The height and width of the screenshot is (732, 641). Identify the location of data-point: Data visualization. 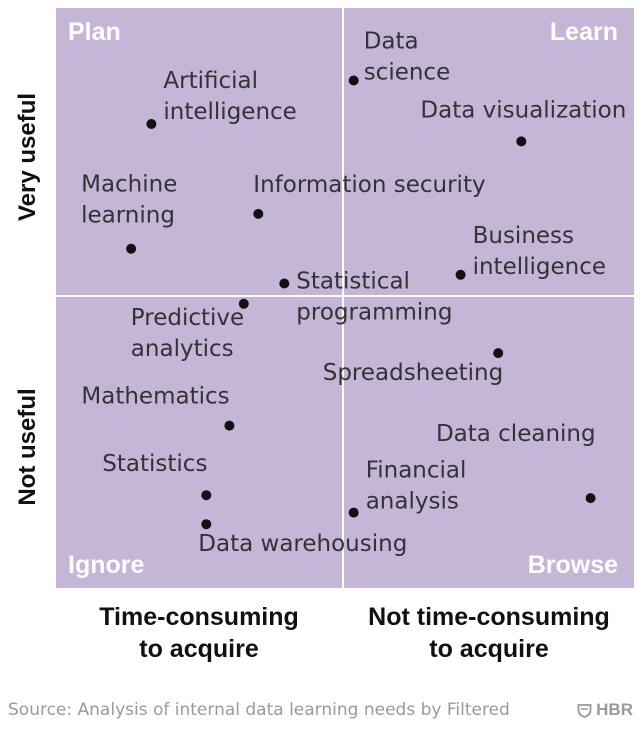
(523, 122).